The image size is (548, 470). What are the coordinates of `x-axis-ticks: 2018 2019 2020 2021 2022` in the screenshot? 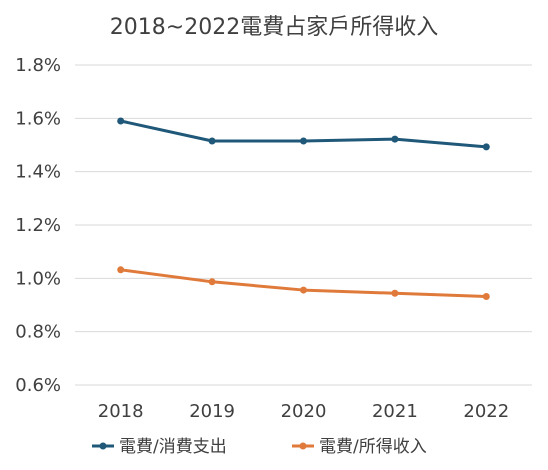 It's located at (303, 411).